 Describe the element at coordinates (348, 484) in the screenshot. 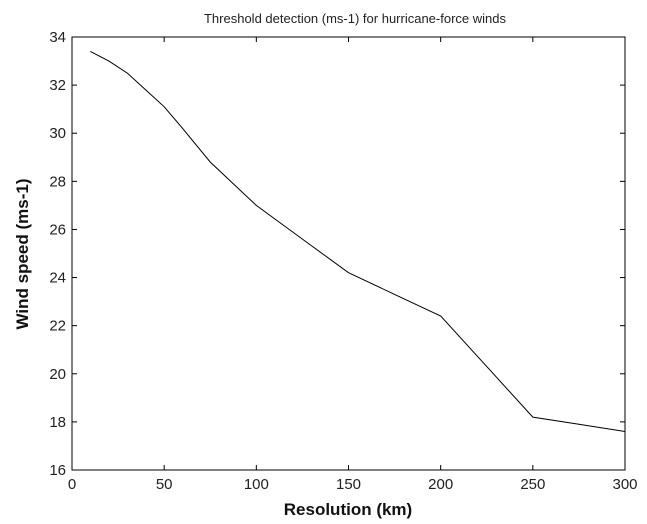

I see `x-tick-label: 150` at that location.